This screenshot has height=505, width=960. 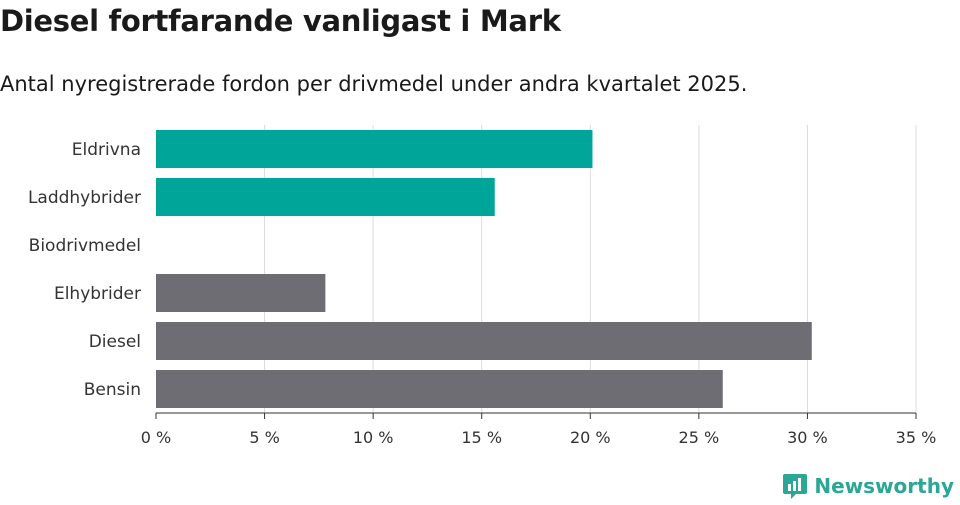 I want to click on category-label: Laddhybrider, so click(x=84, y=198).